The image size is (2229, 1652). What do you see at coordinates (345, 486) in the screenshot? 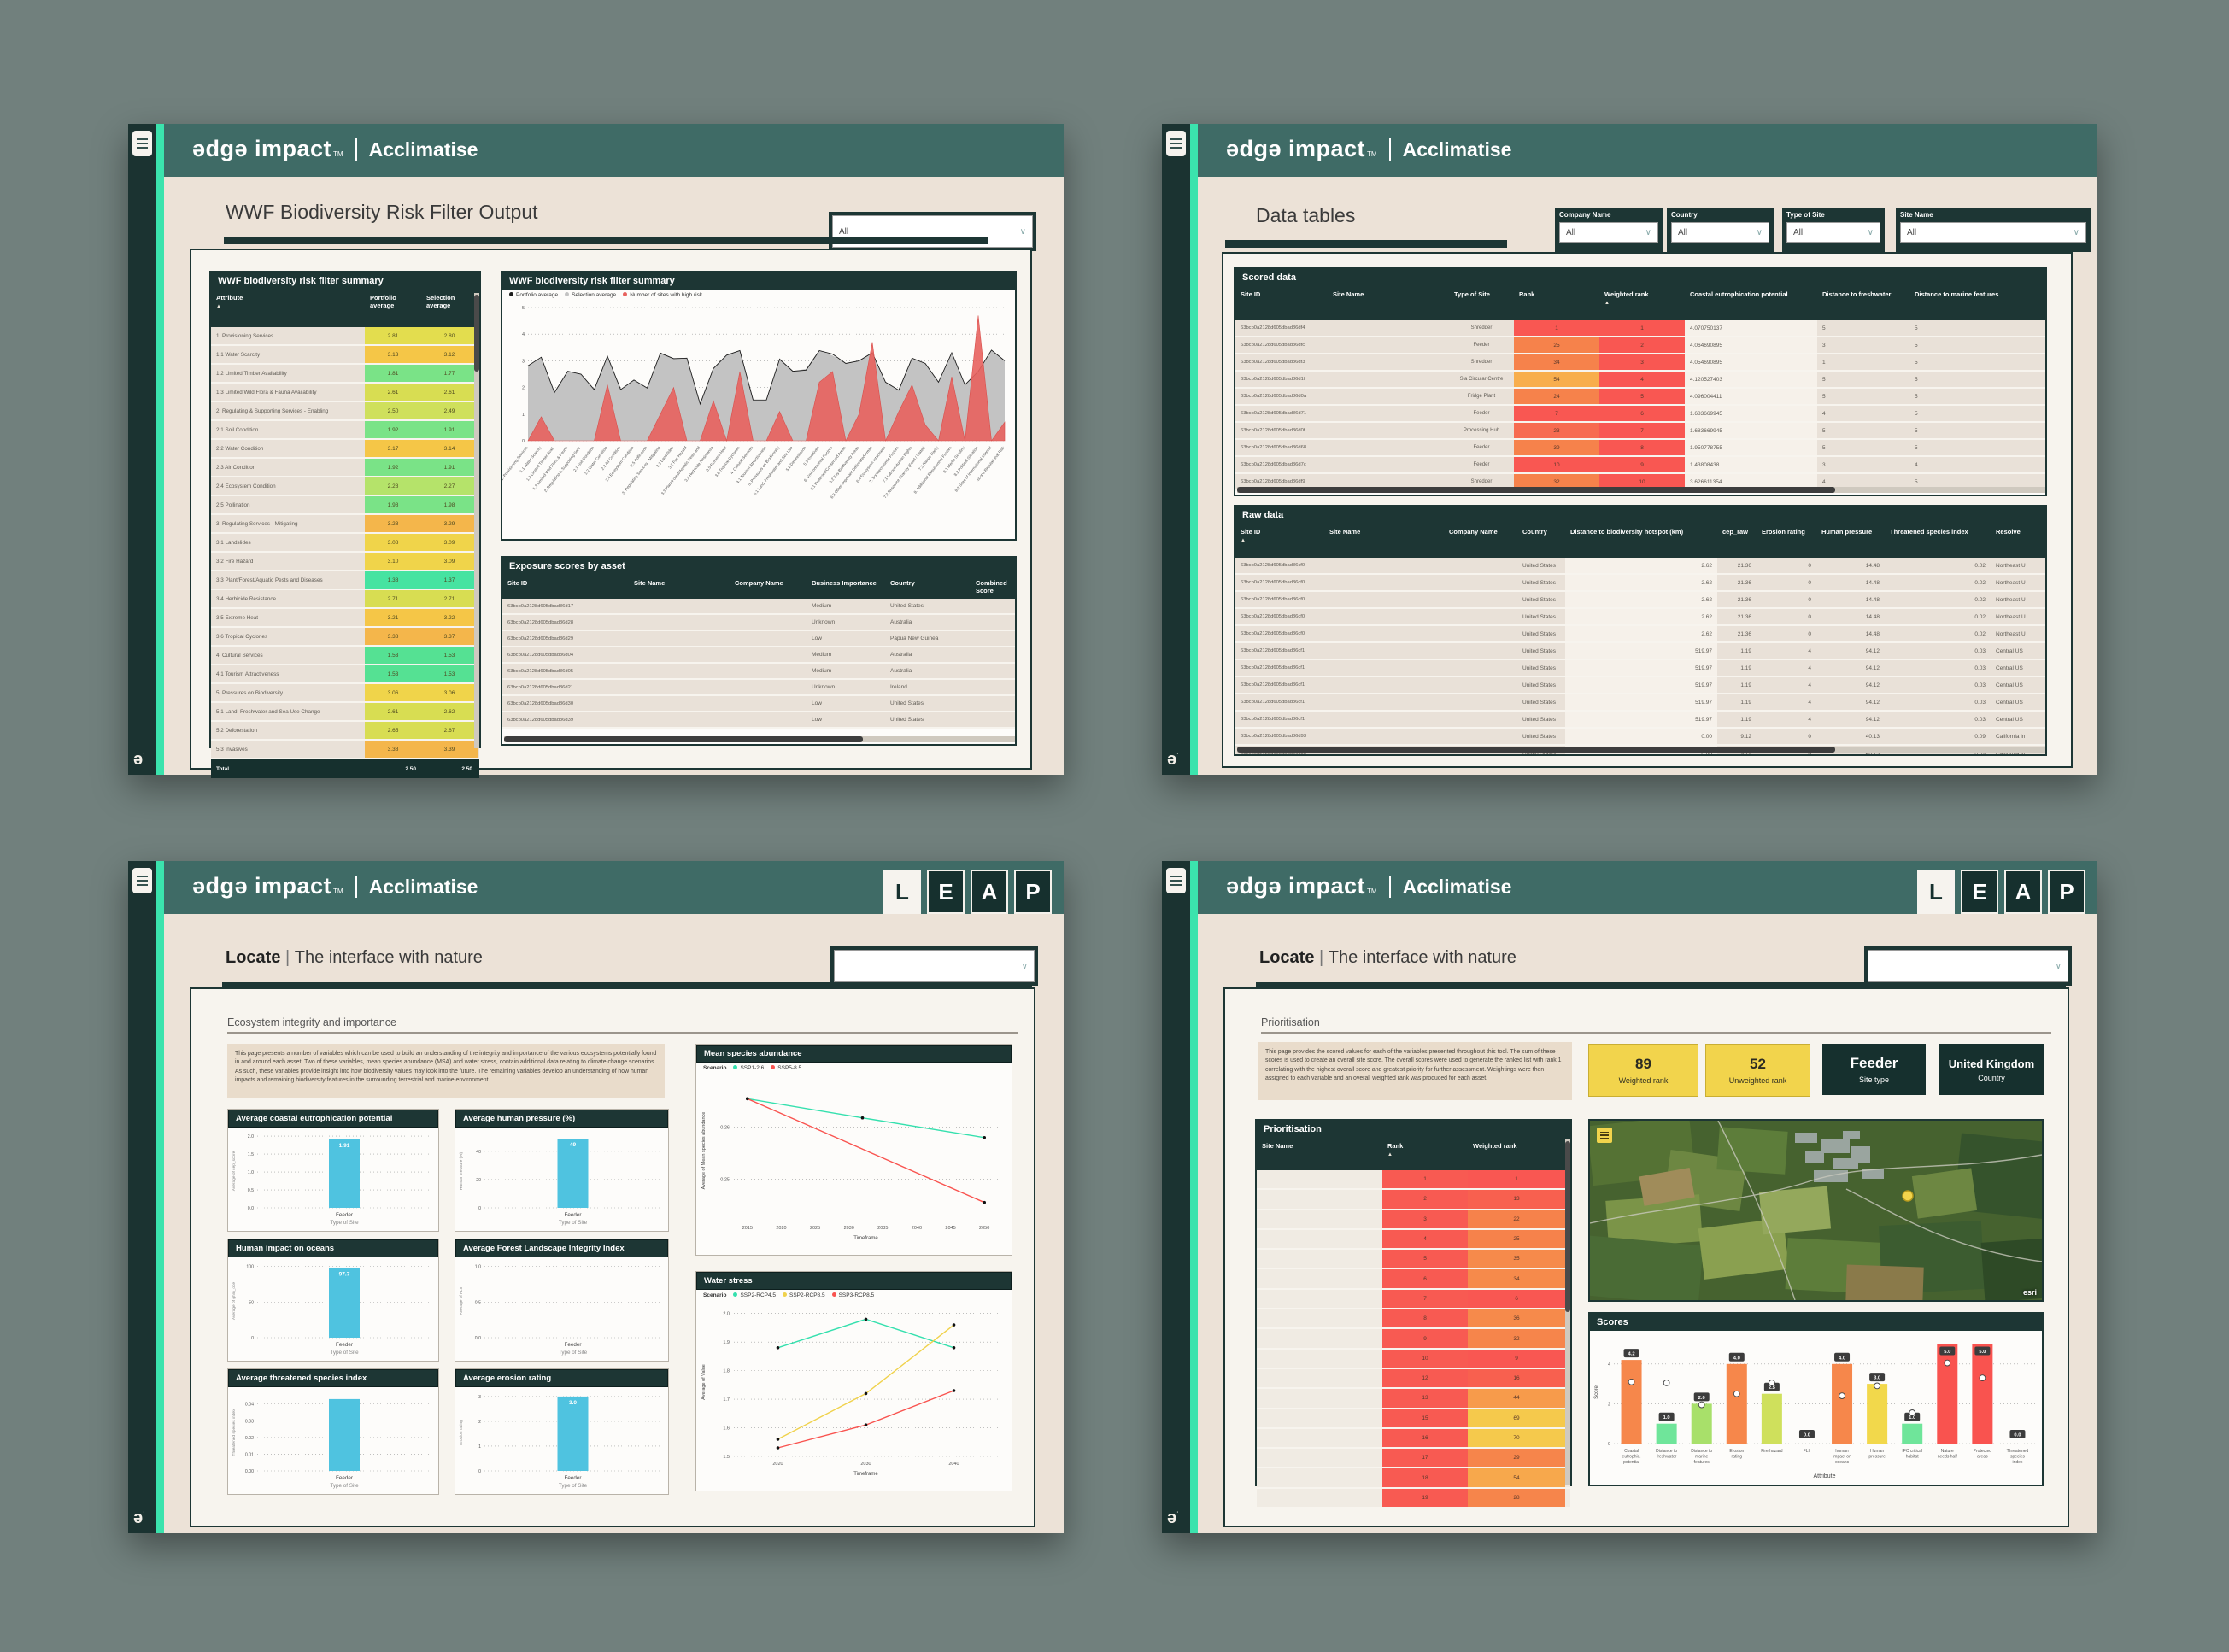
I see `table-row: 2.4 Ecosystem Condition 2.28 2.27` at bounding box center [345, 486].